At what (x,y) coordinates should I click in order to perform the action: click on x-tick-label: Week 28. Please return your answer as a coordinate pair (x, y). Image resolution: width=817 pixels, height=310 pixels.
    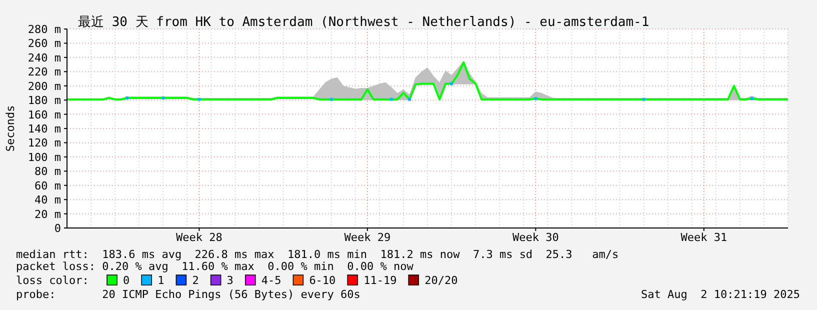
    Looking at the image, I should click on (199, 237).